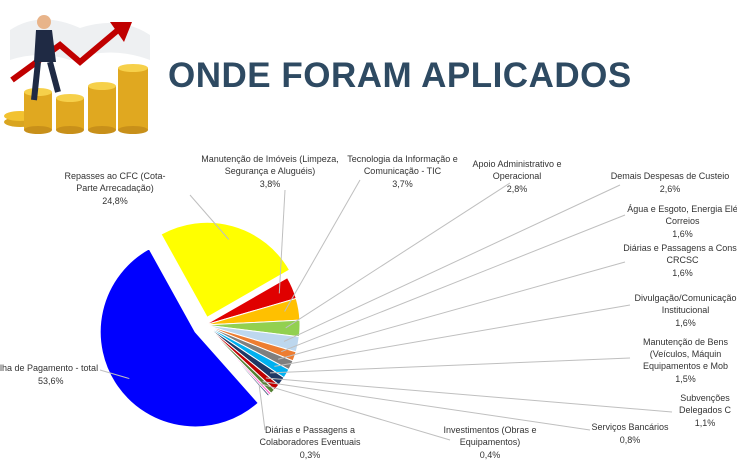 The width and height of the screenshot is (737, 470). Describe the element at coordinates (51, 381) in the screenshot. I see `label-value: 53,6%` at that location.